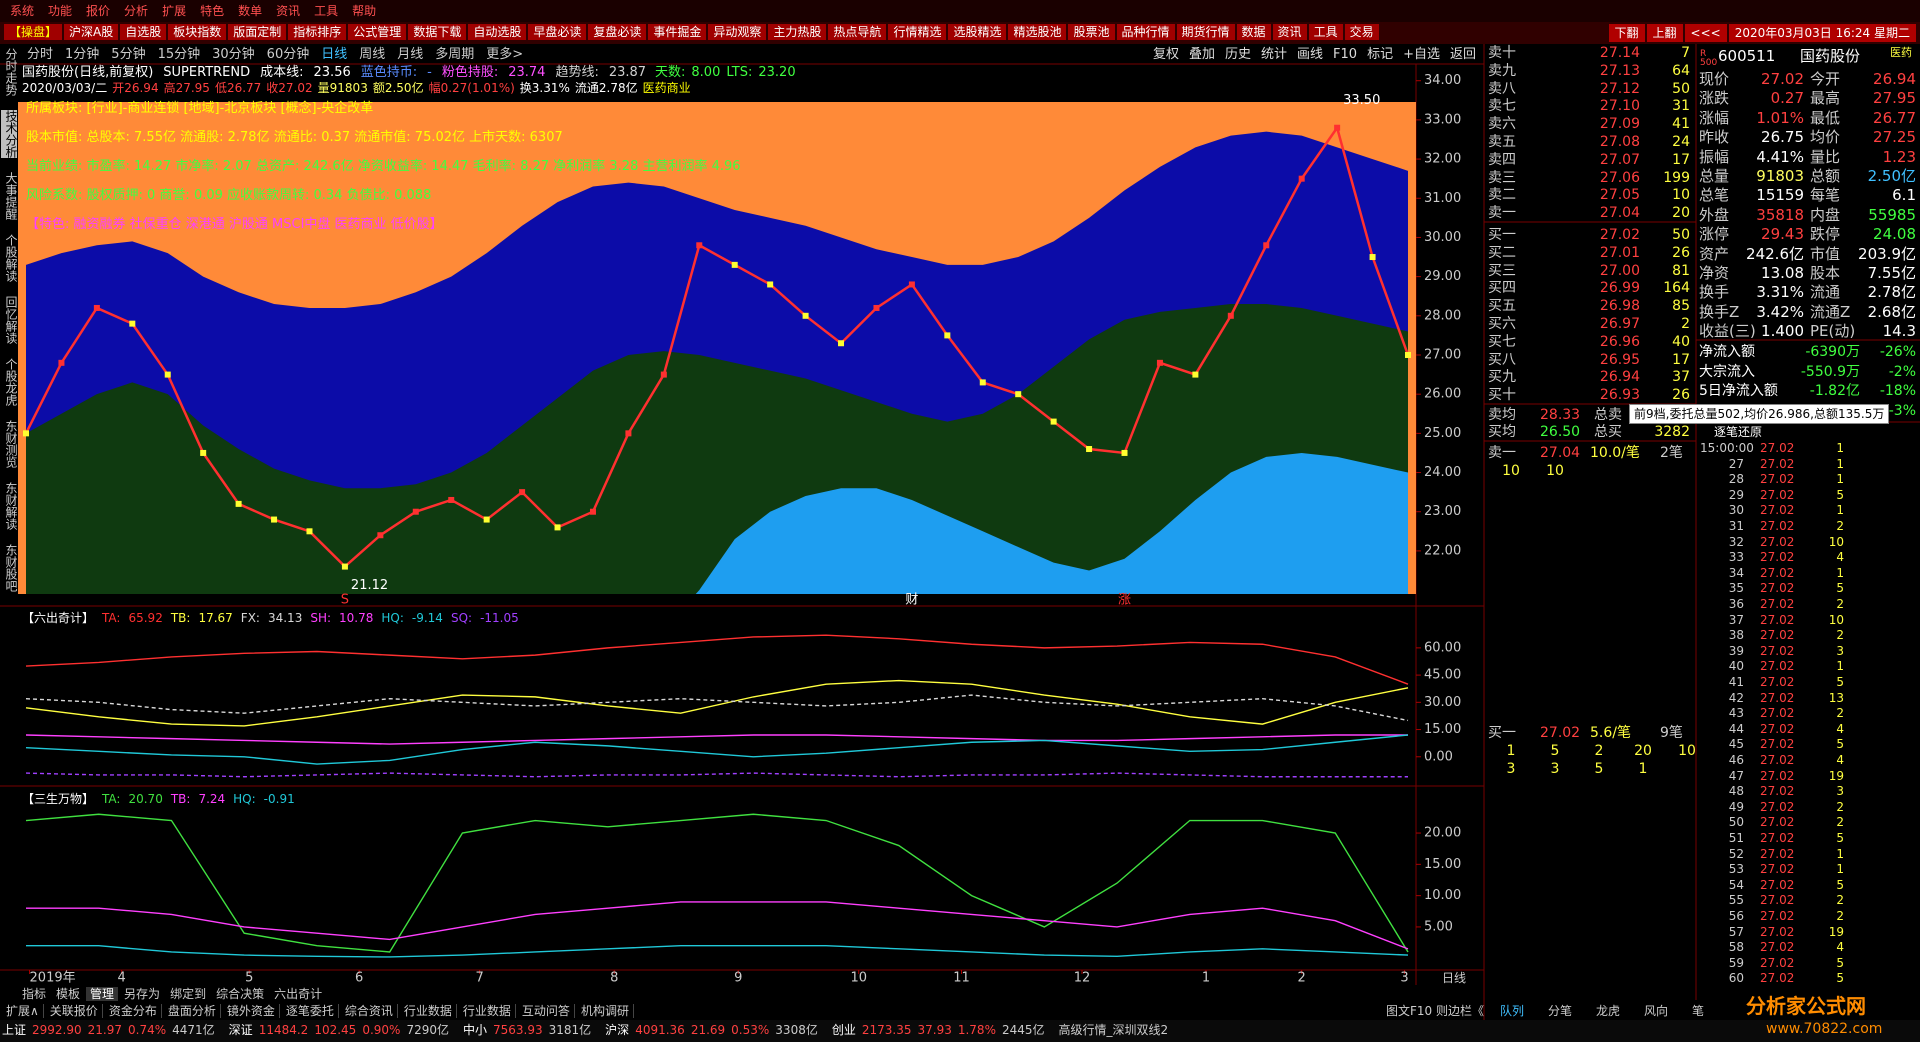 This screenshot has width=1920, height=1042. Describe the element at coordinates (33, 32) in the screenshot. I see `tab: 【操盘】` at that location.